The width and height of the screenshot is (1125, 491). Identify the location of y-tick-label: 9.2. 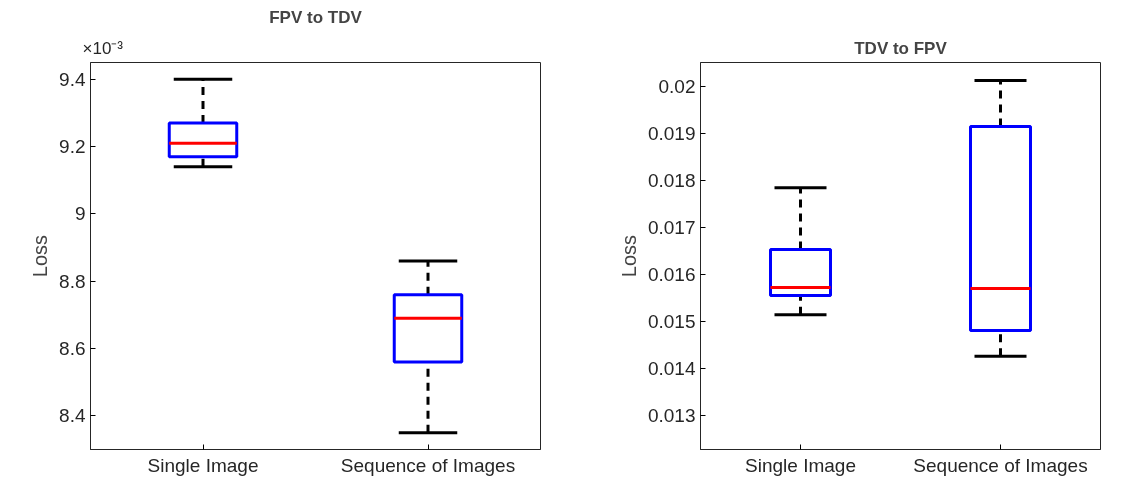
(72, 147).